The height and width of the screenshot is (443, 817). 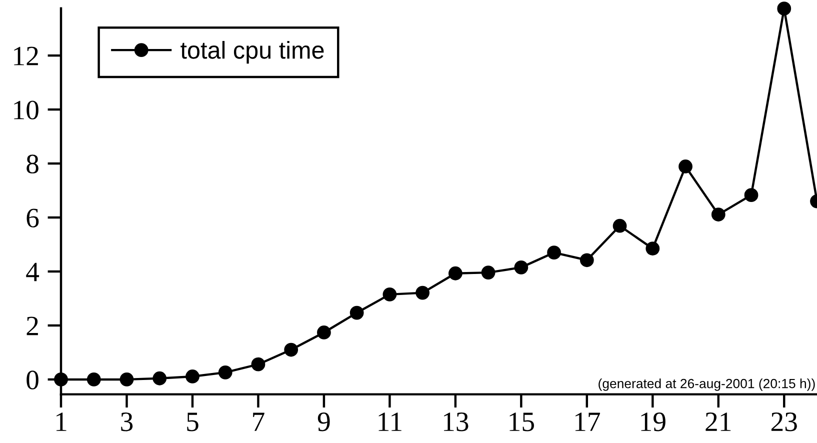 I want to click on y-tick-label: 4, so click(x=33, y=272).